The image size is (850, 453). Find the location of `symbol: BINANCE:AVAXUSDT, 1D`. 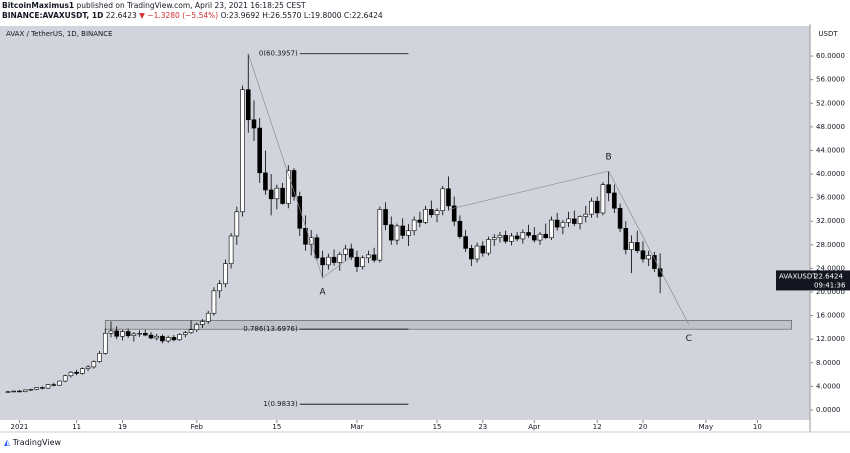

symbol: BINANCE:AVAXUSDT, 1D is located at coordinates (53, 15).